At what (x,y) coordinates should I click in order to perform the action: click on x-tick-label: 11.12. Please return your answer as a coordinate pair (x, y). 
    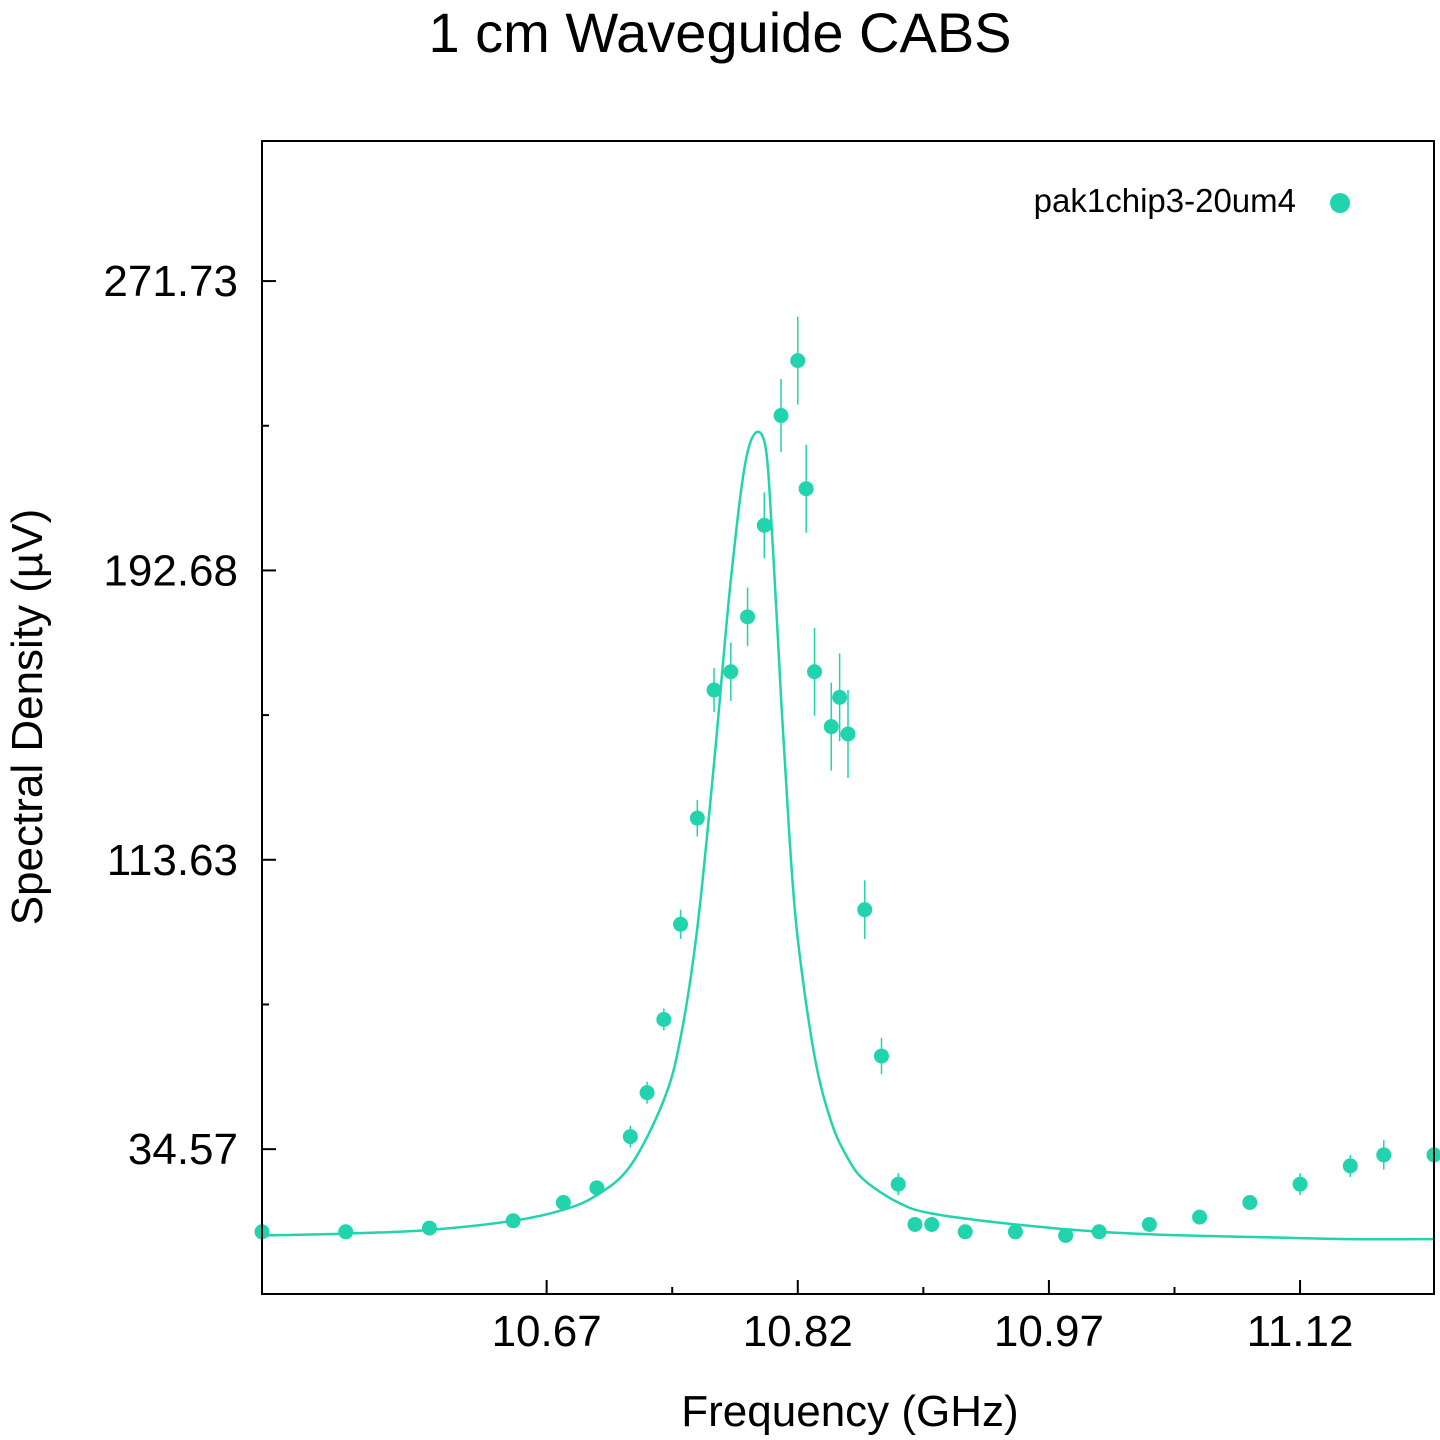
    Looking at the image, I should click on (1300, 1331).